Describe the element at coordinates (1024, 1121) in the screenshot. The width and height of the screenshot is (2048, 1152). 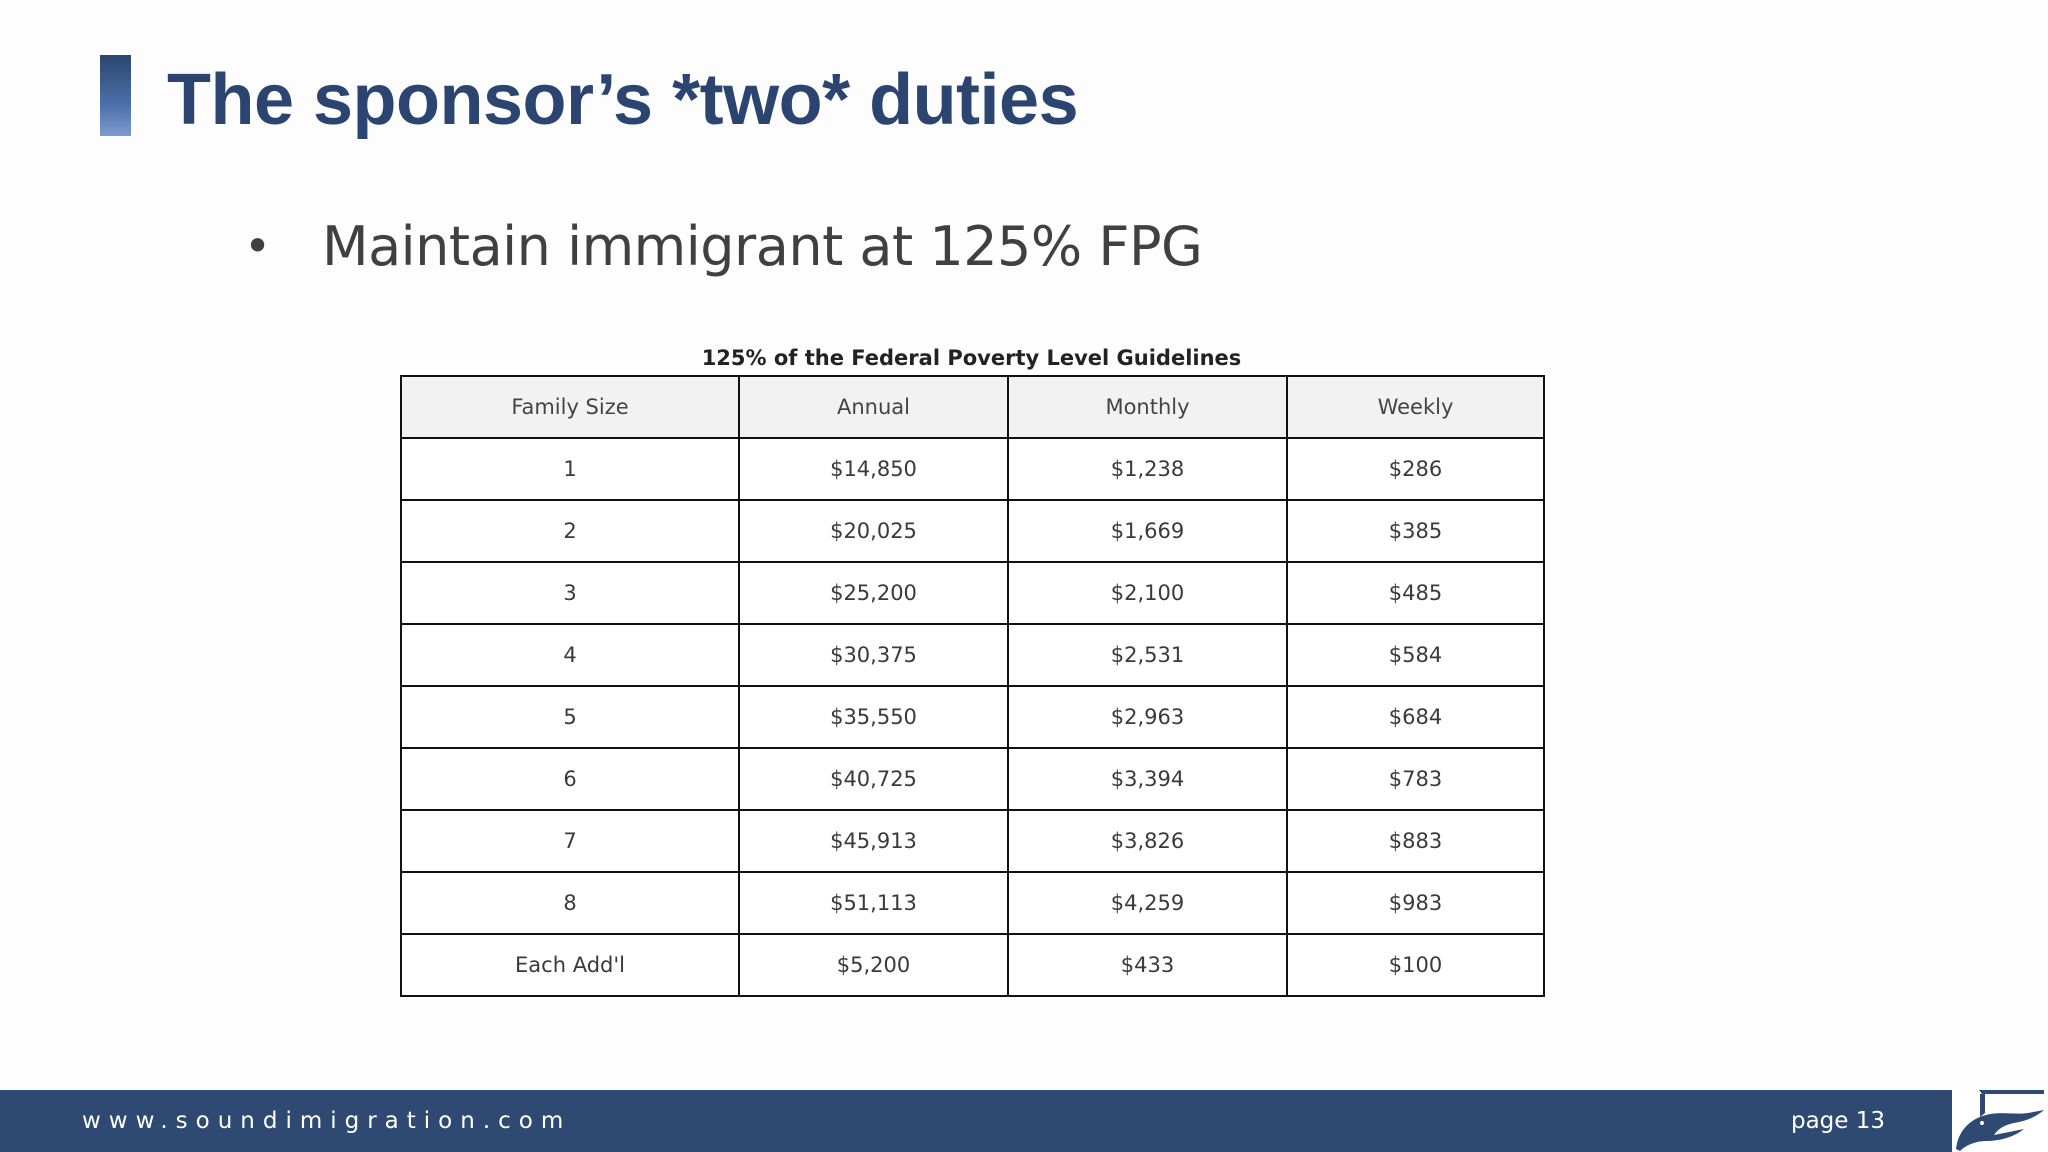
I see `footer-bar: www.soundimigration.com page 13` at that location.